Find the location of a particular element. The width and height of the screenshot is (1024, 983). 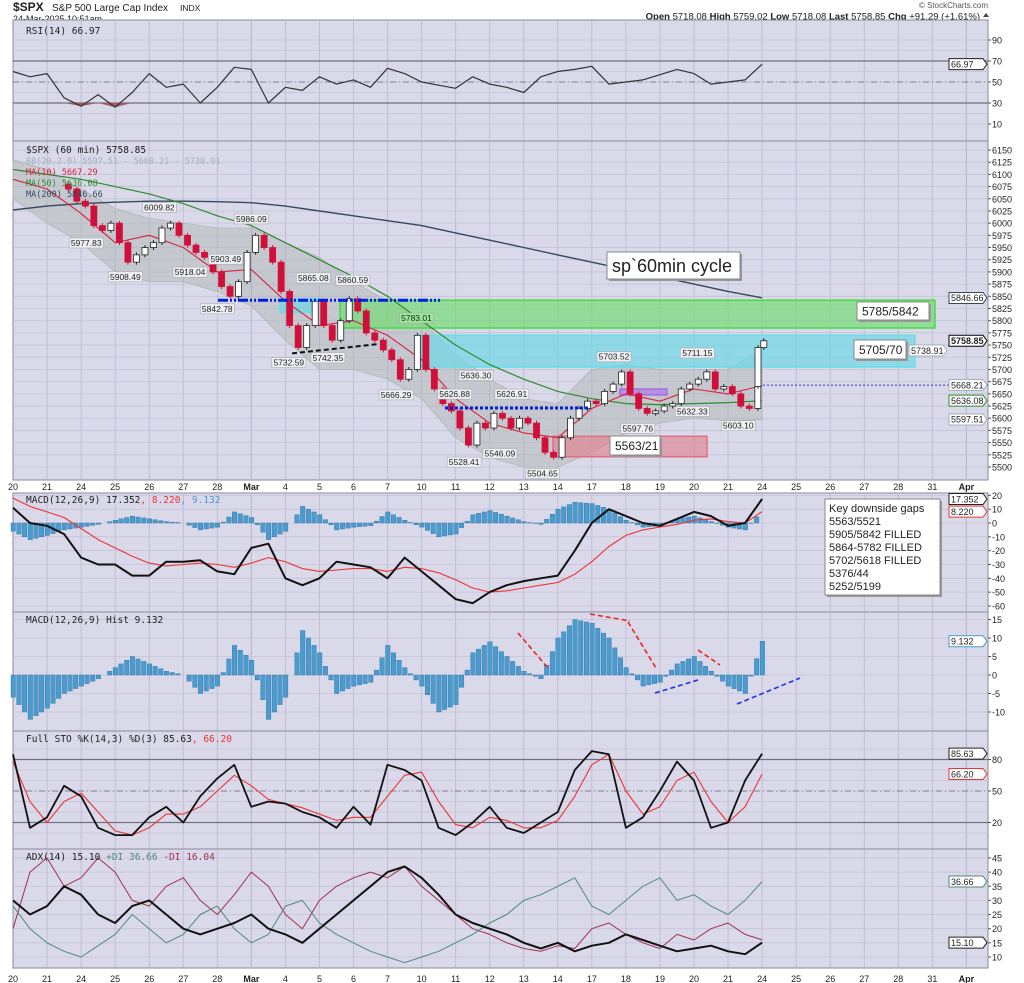

value-badge: 5636.08 is located at coordinates (968, 400).